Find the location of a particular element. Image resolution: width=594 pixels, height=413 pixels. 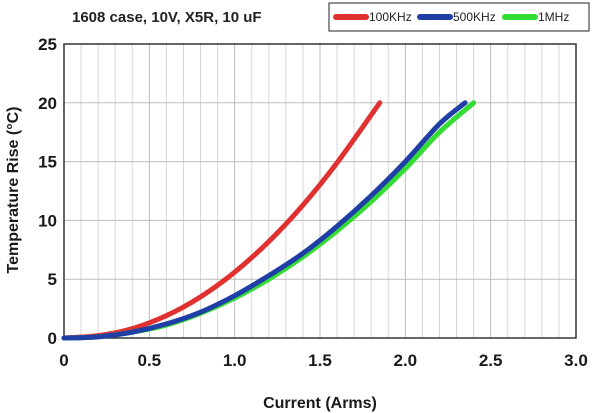

y-tick-label: 25 is located at coordinates (47, 44).